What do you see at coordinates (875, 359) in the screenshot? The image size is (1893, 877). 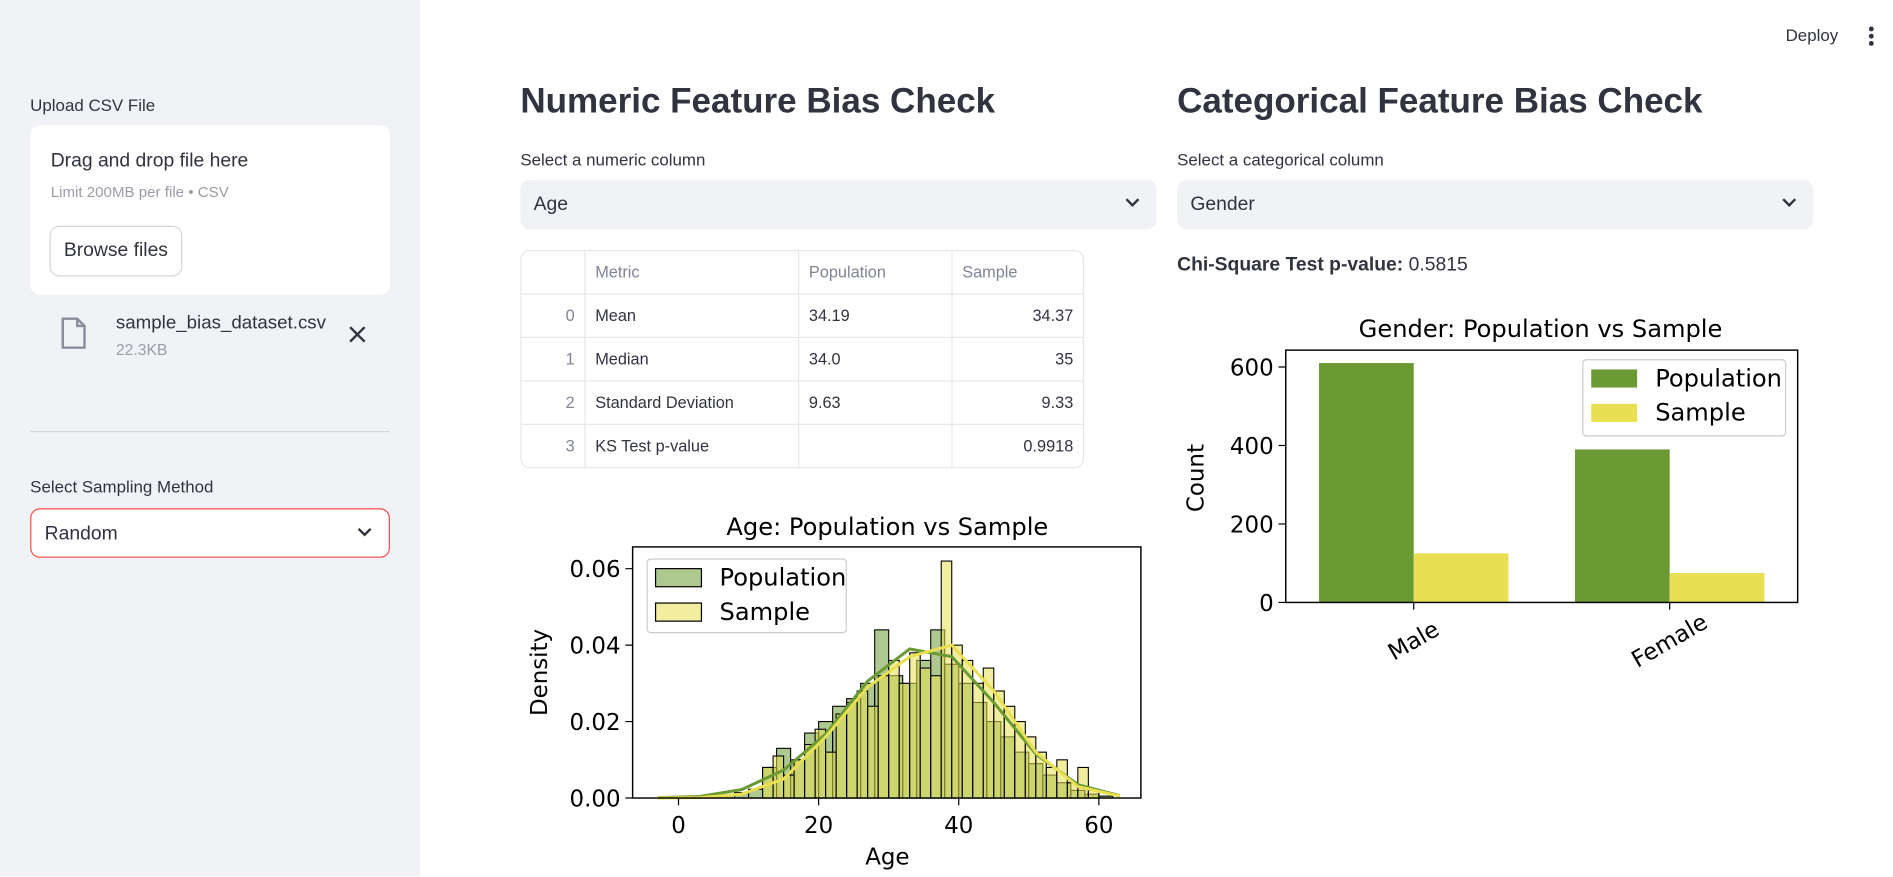 I see `table-cell: 34.0` at bounding box center [875, 359].